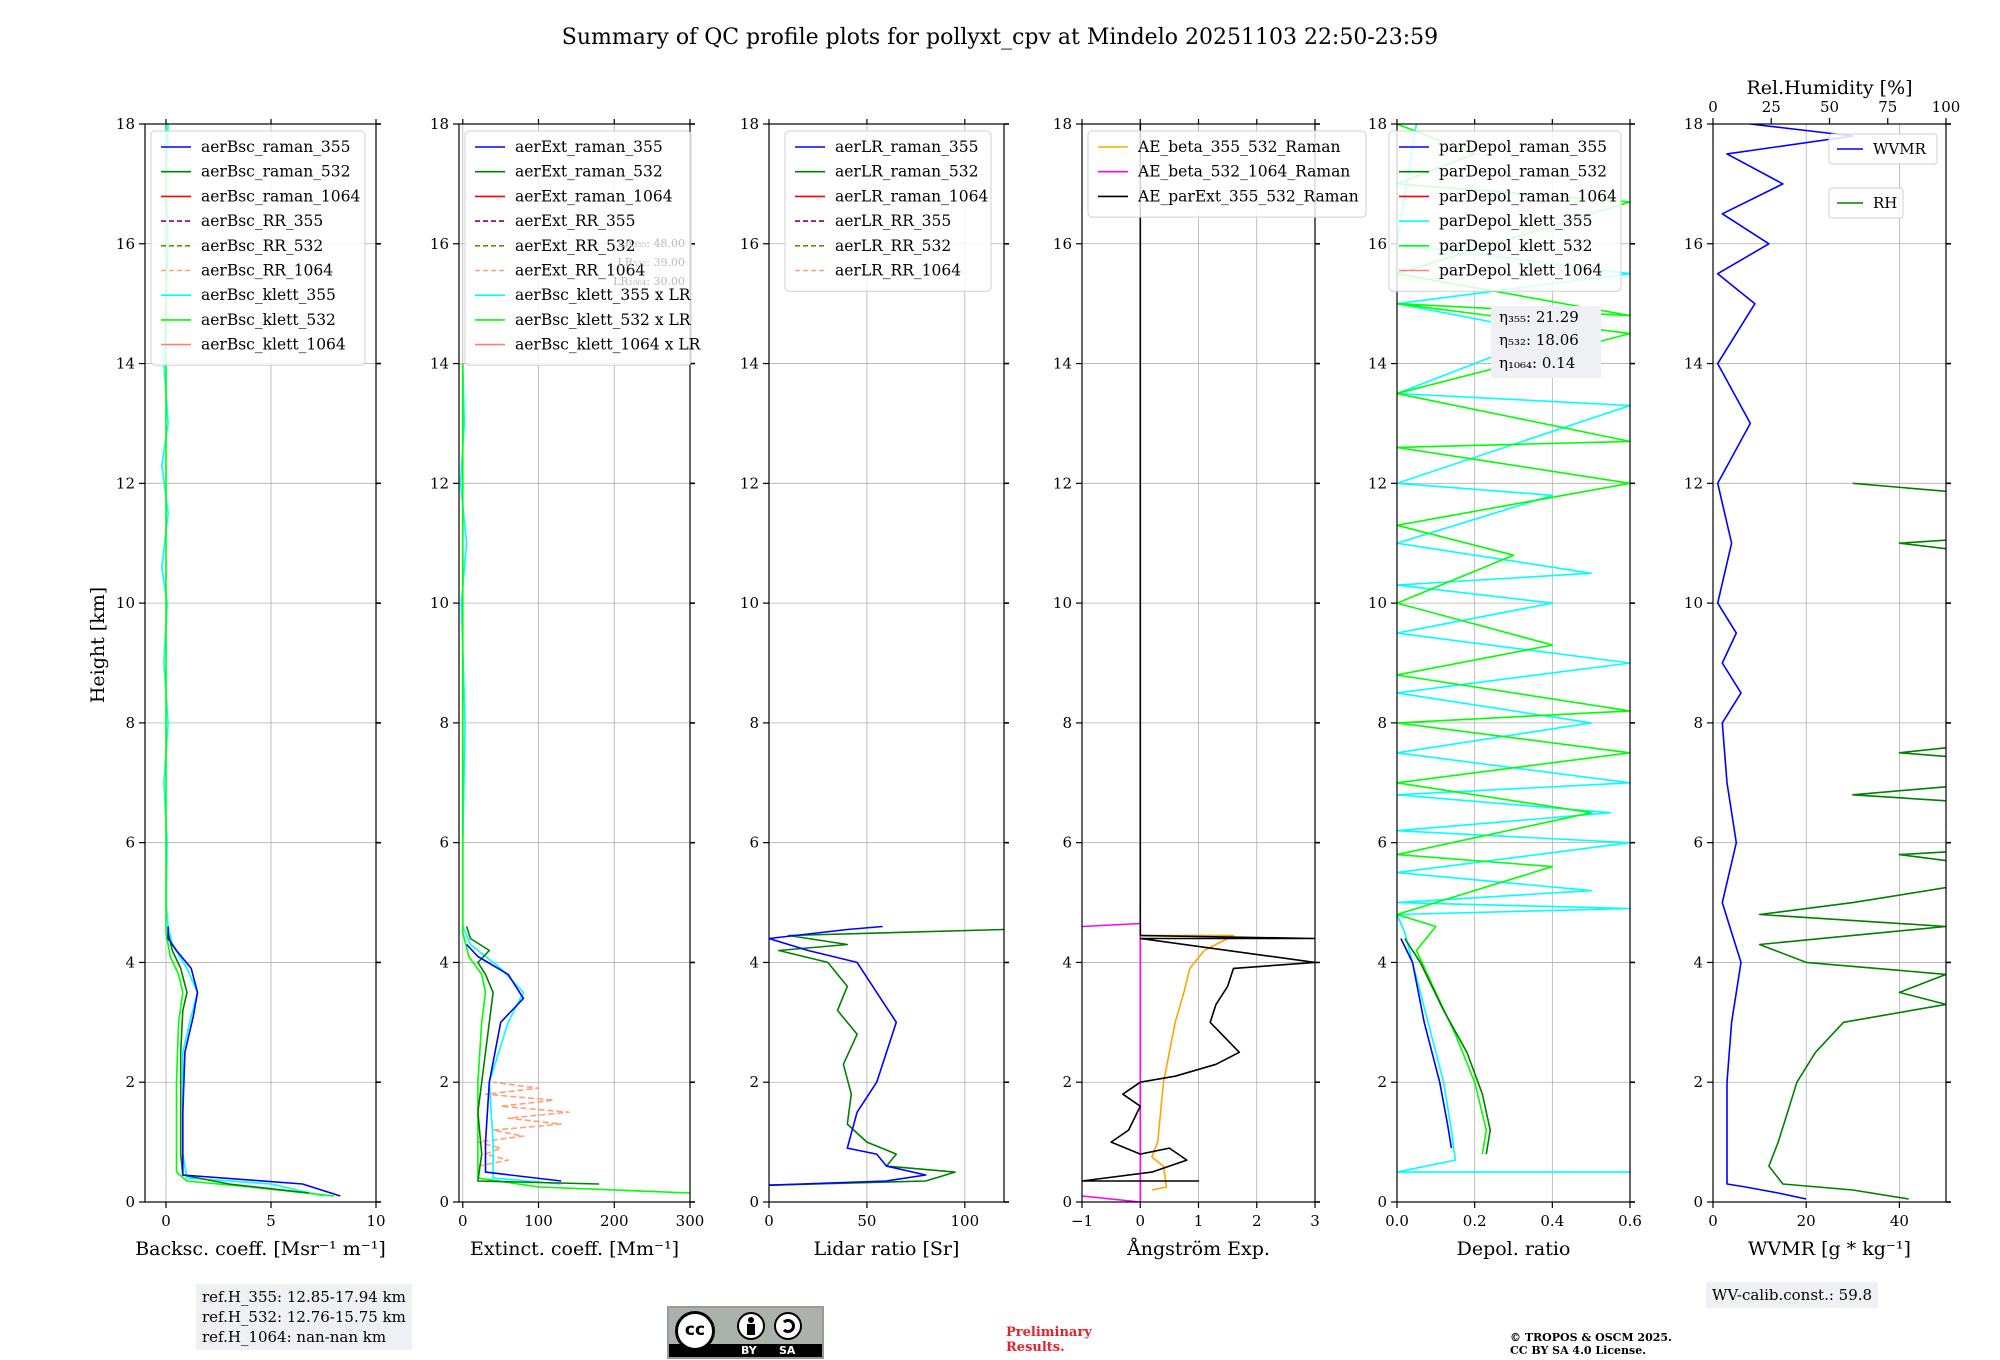 The image size is (2000, 1360). I want to click on top-axis-label: Rel.Humidity [%], so click(1829, 88).